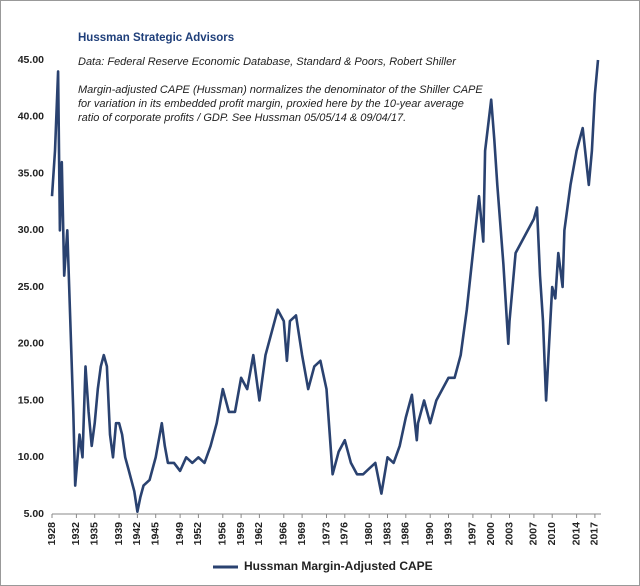 The image size is (640, 586). Describe the element at coordinates (595, 534) in the screenshot. I see `x-tick-label: 2017` at that location.